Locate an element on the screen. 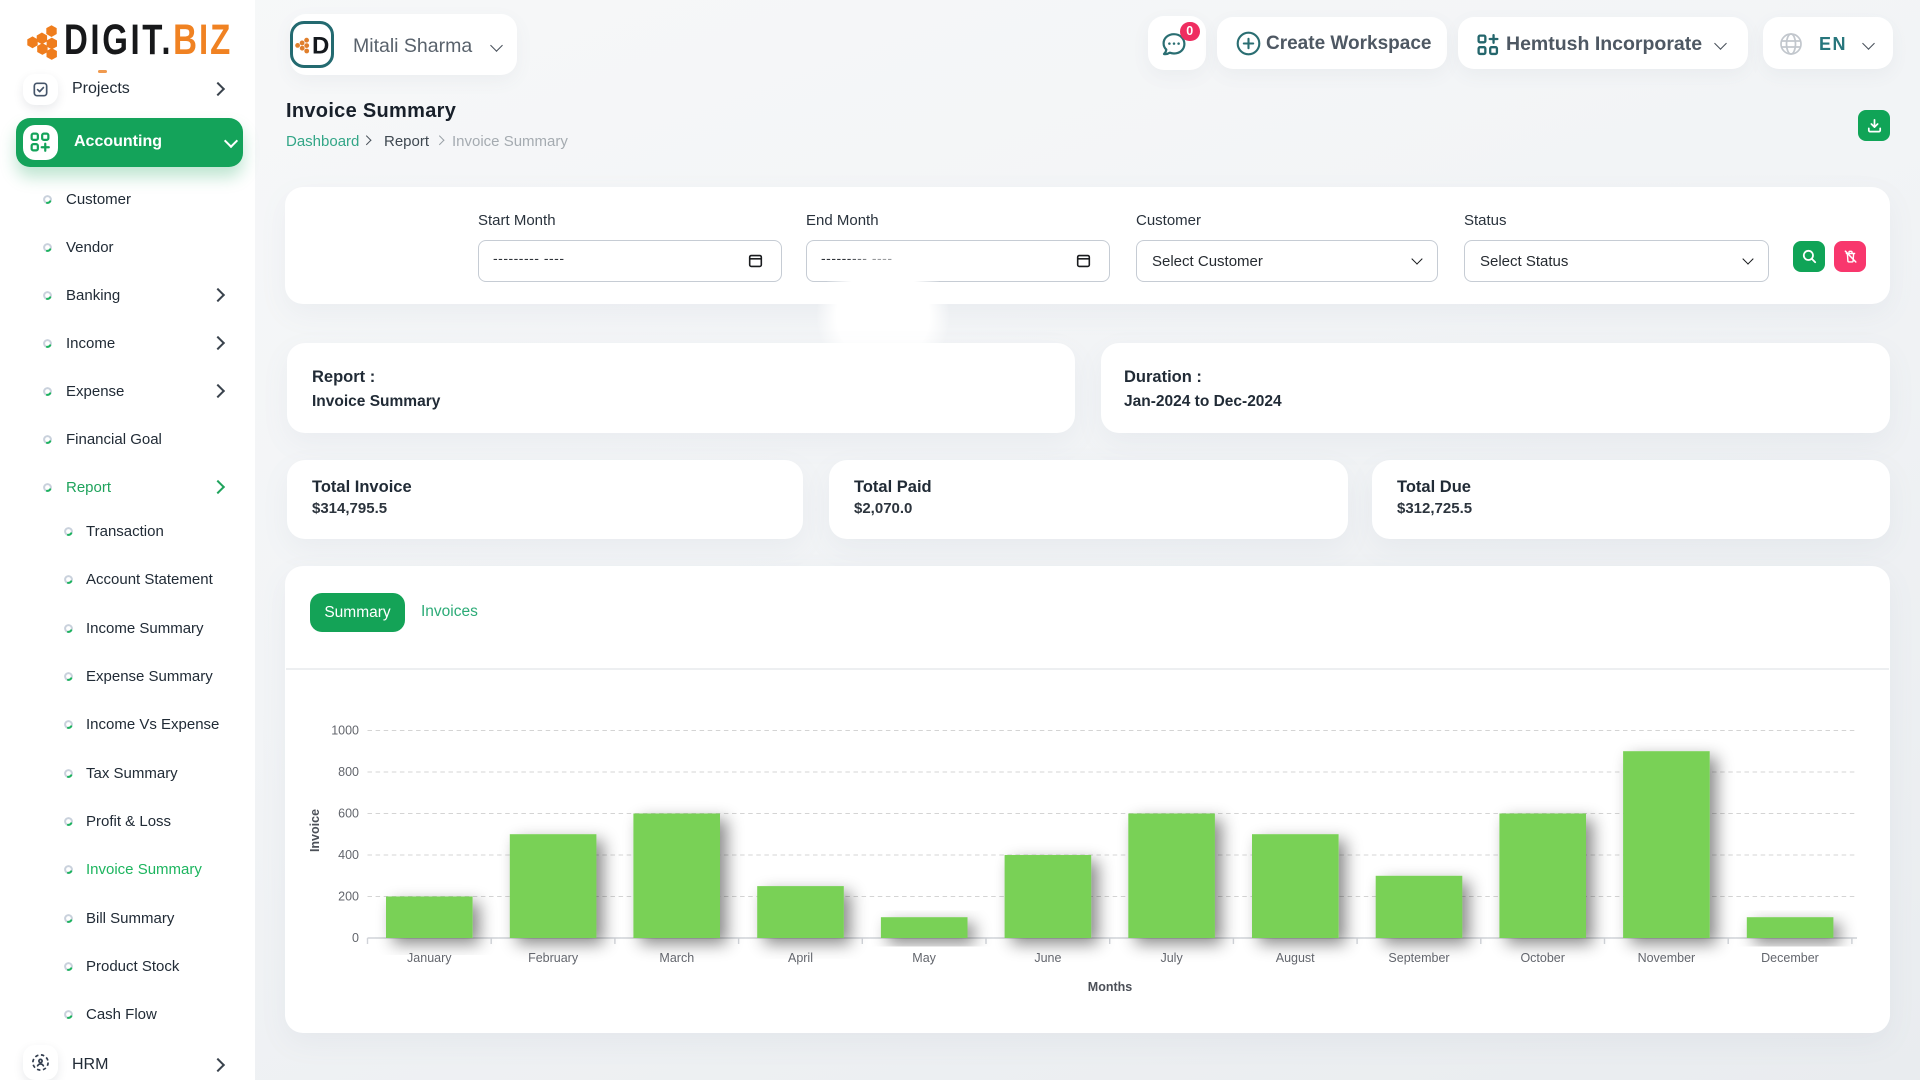 Image resolution: width=1920 pixels, height=1080 pixels. svg-text: 0 is located at coordinates (355, 938).